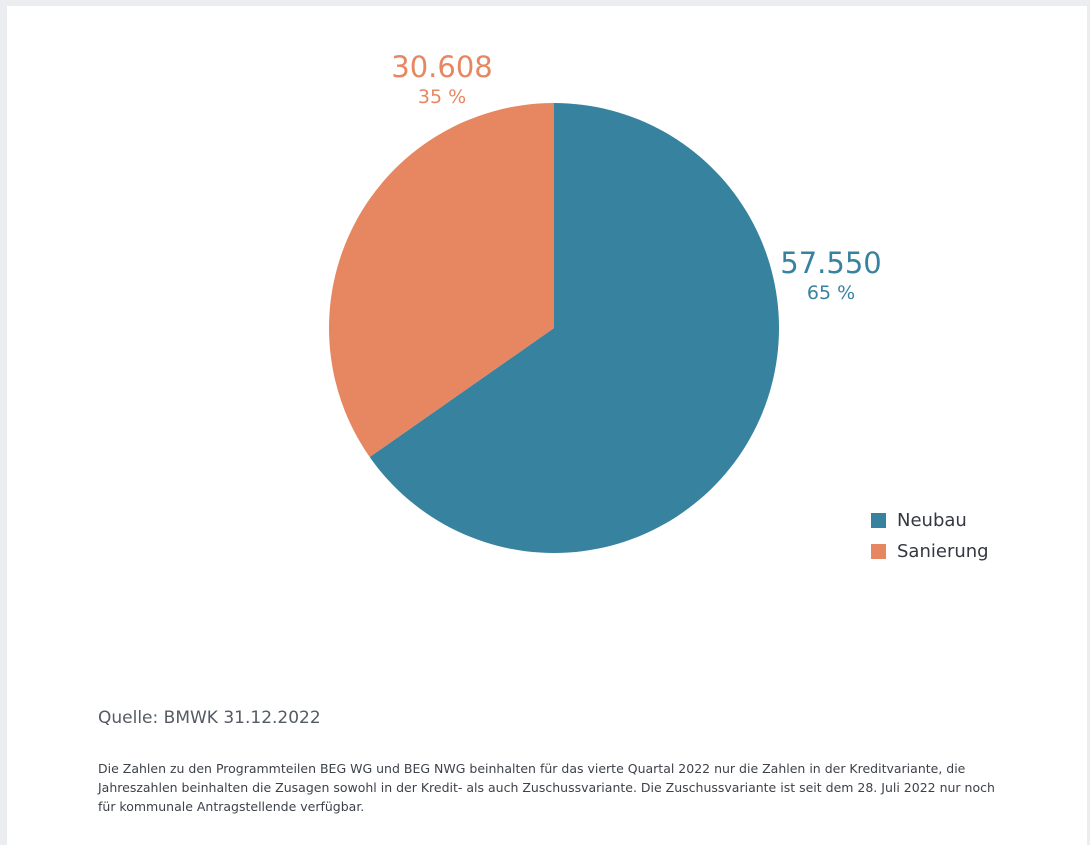  I want to click on legend-label-sanierung: Sanierung, so click(943, 551).